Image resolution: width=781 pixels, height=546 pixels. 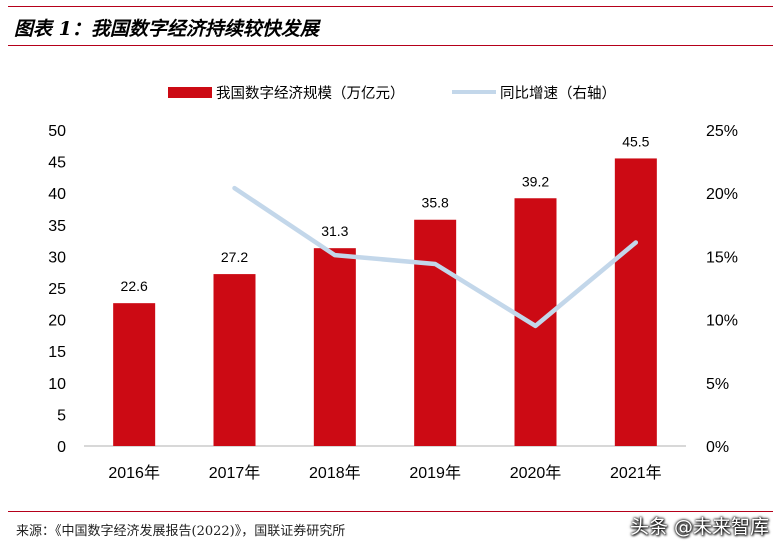 I want to click on x-tick-label: 2018年, so click(x=335, y=473).